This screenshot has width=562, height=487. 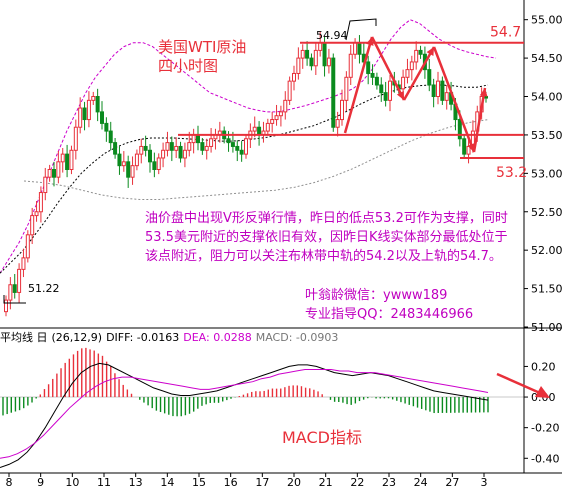 What do you see at coordinates (24, 337) in the screenshot?
I see `indicator-name: 平均线 日` at bounding box center [24, 337].